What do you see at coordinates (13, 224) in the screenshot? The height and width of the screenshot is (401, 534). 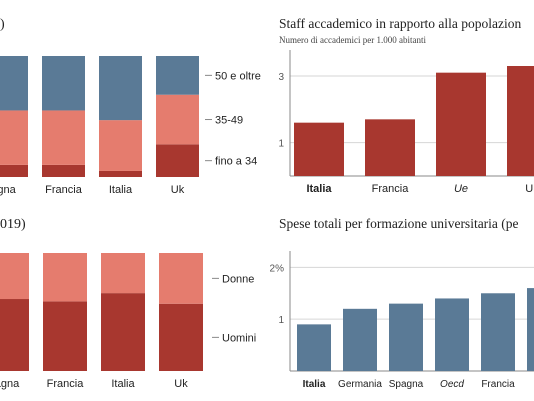 I see `chart-title: 019)` at bounding box center [13, 224].